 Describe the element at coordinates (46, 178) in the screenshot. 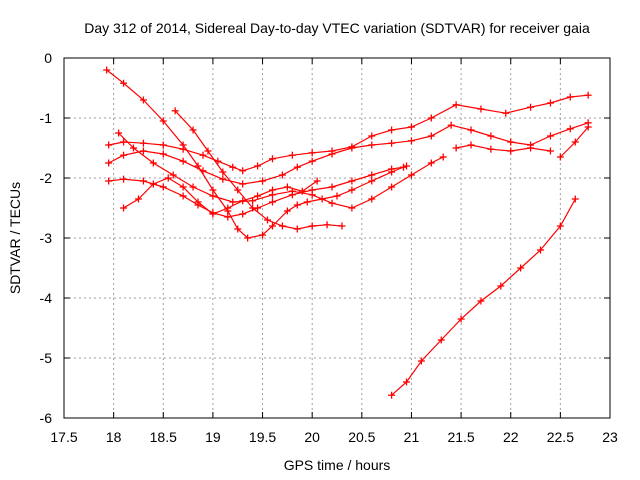

I see `y-tick-label: -2` at that location.